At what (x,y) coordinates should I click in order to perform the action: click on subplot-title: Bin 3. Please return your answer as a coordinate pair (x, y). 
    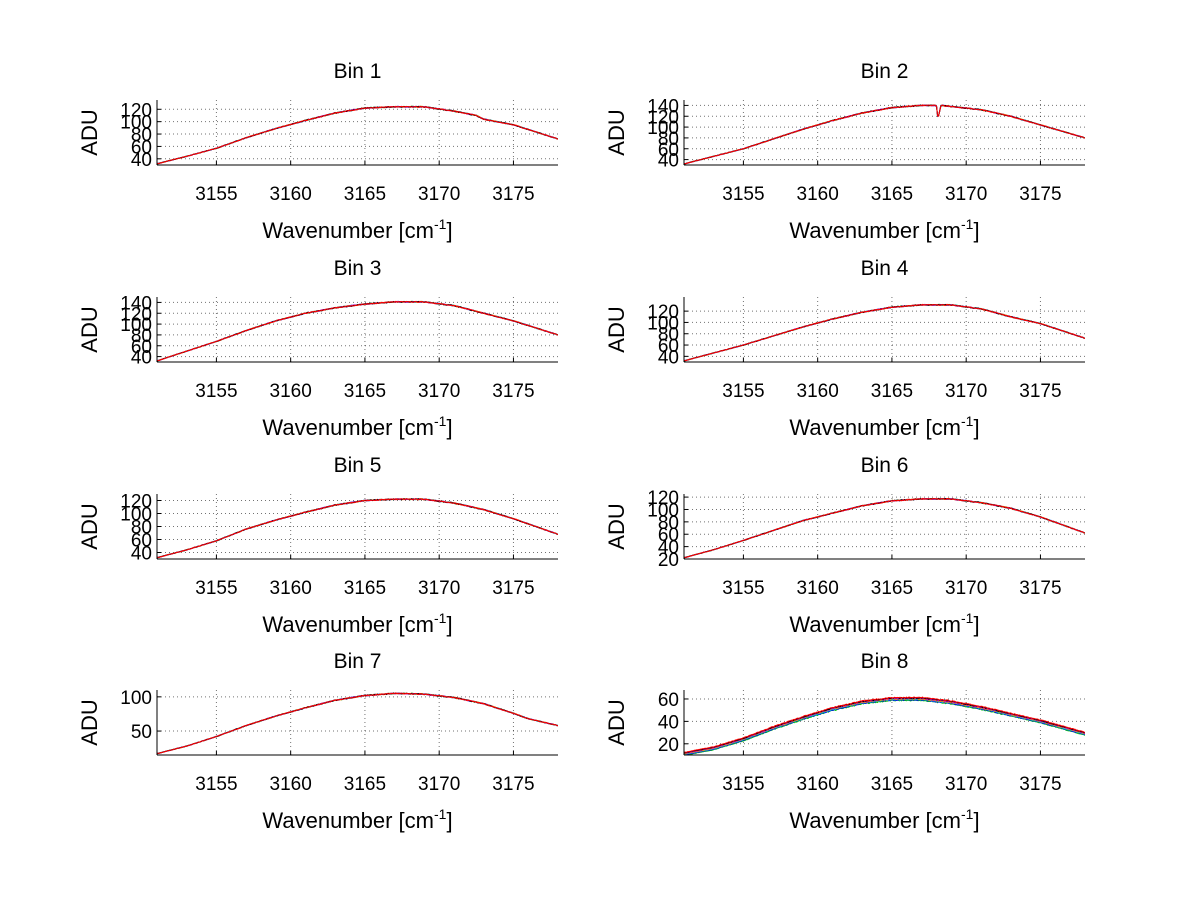
    Looking at the image, I should click on (358, 268).